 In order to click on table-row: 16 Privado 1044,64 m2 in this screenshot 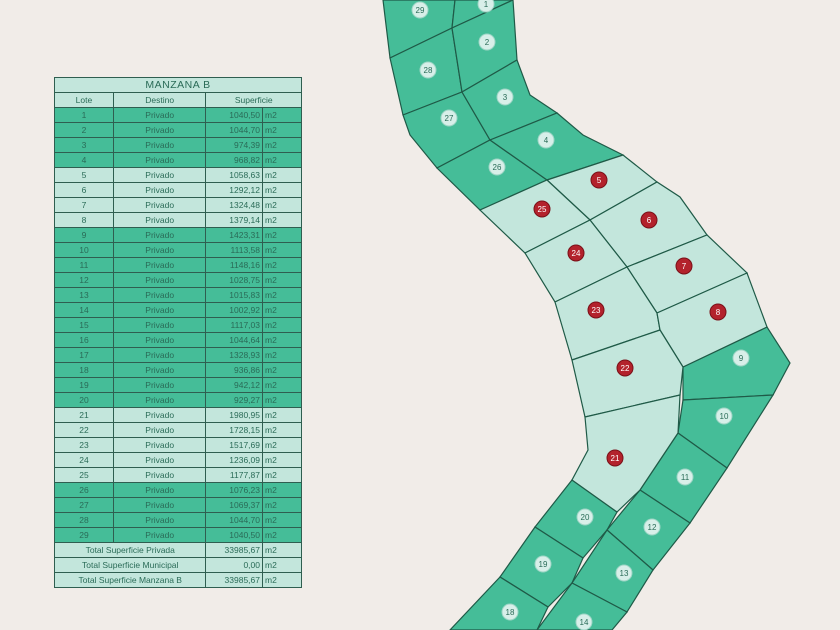, I will do `click(178, 340)`.